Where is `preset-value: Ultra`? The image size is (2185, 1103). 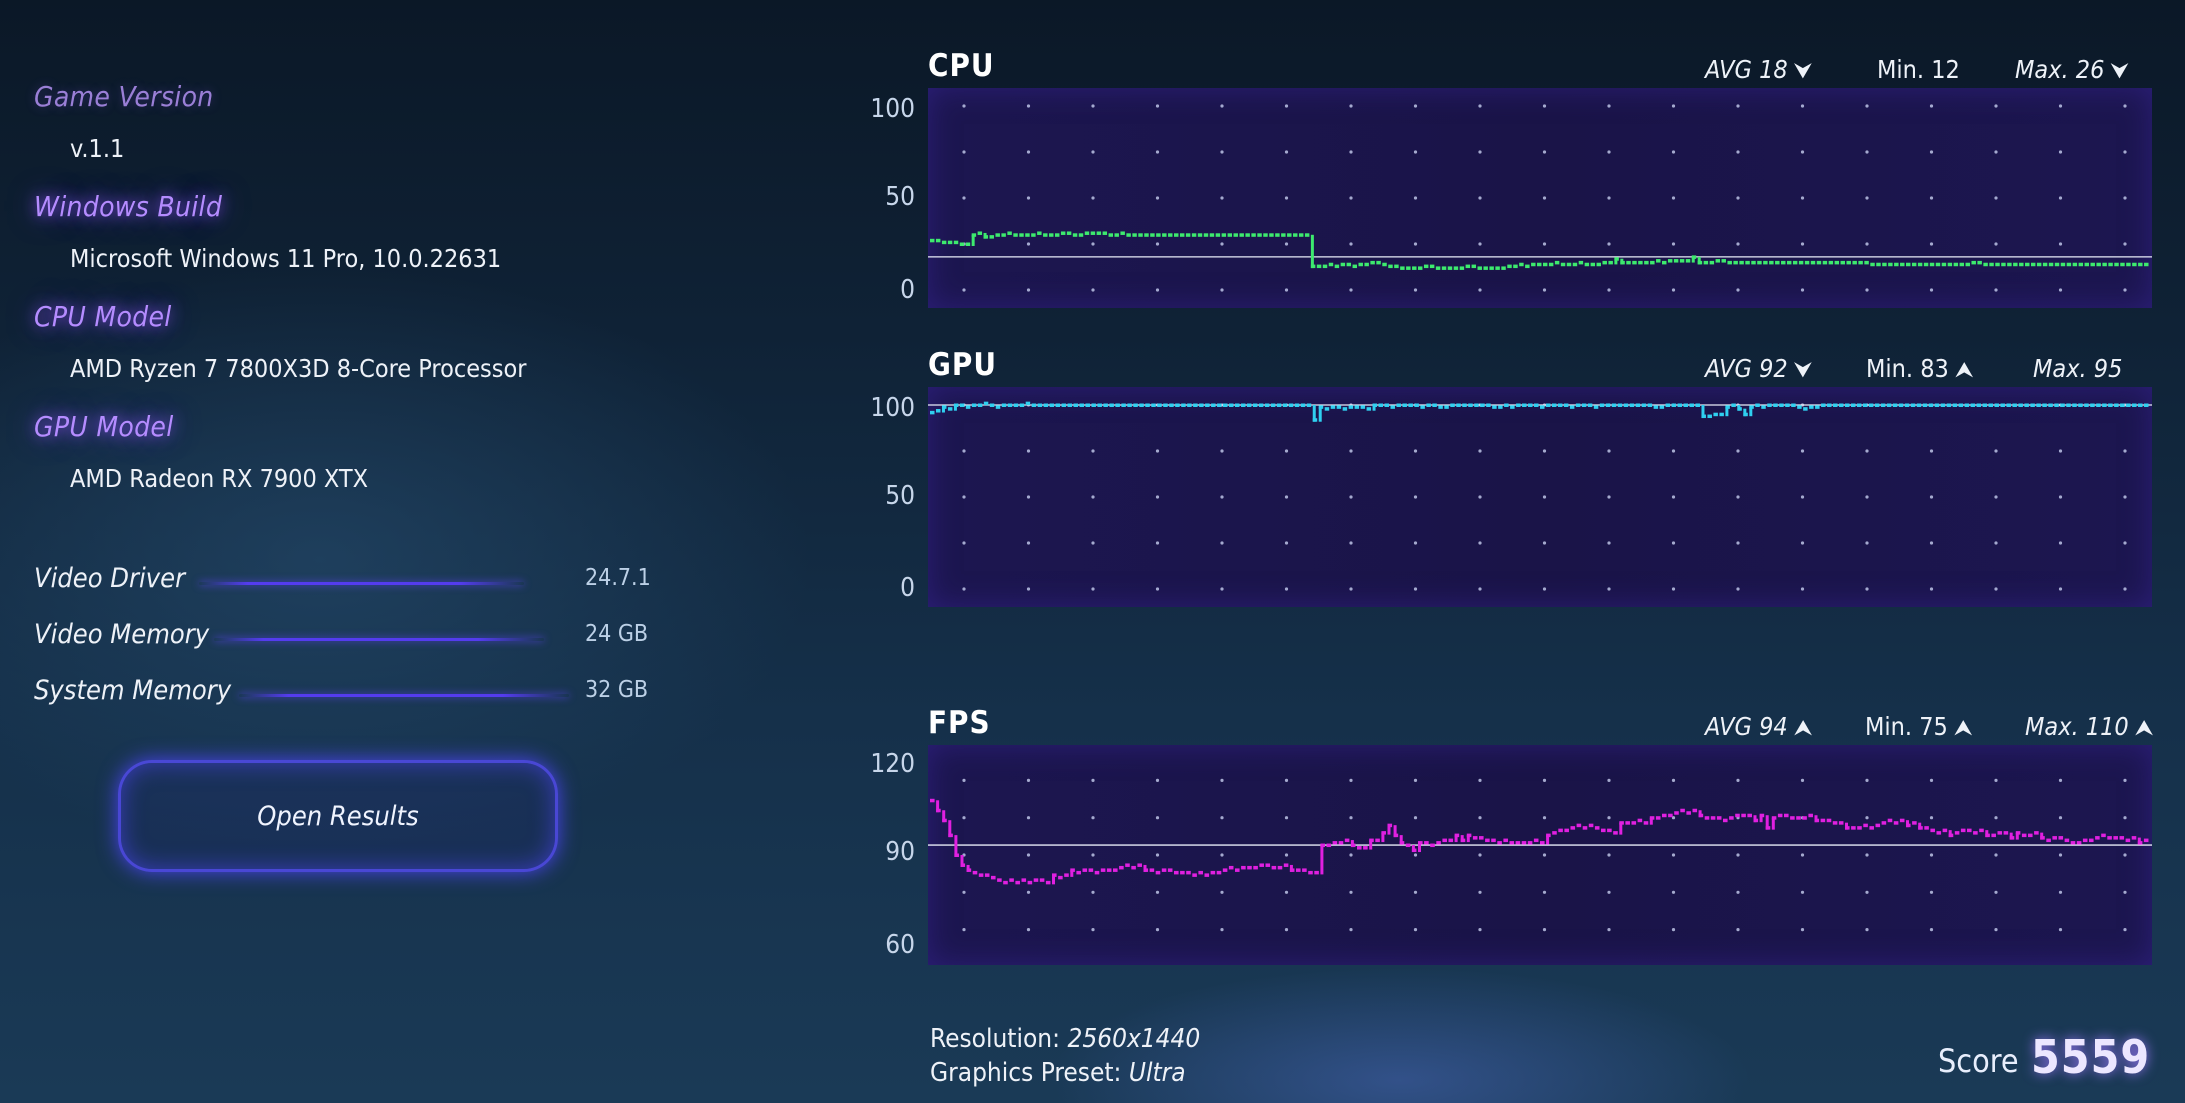
preset-value: Ultra is located at coordinates (1157, 1073).